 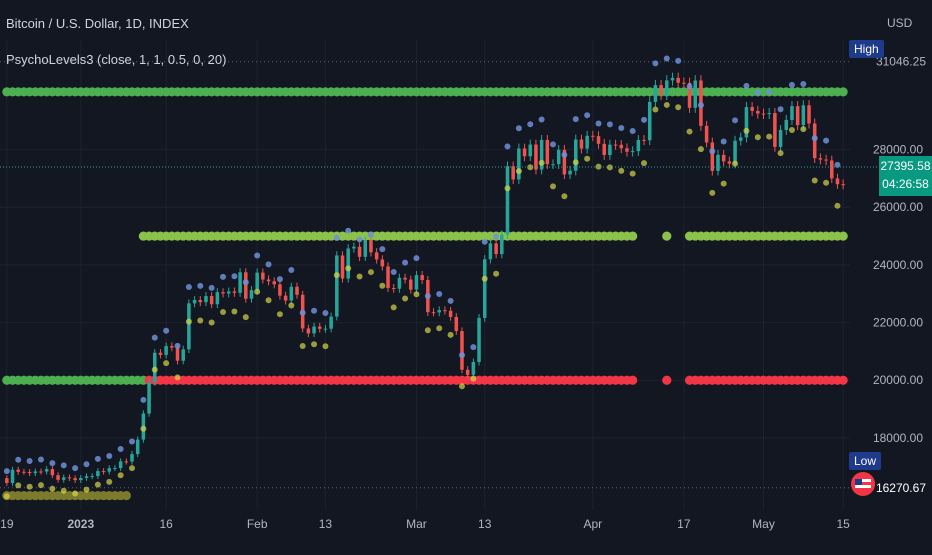 I want to click on low-marker: Low, so click(x=865, y=461).